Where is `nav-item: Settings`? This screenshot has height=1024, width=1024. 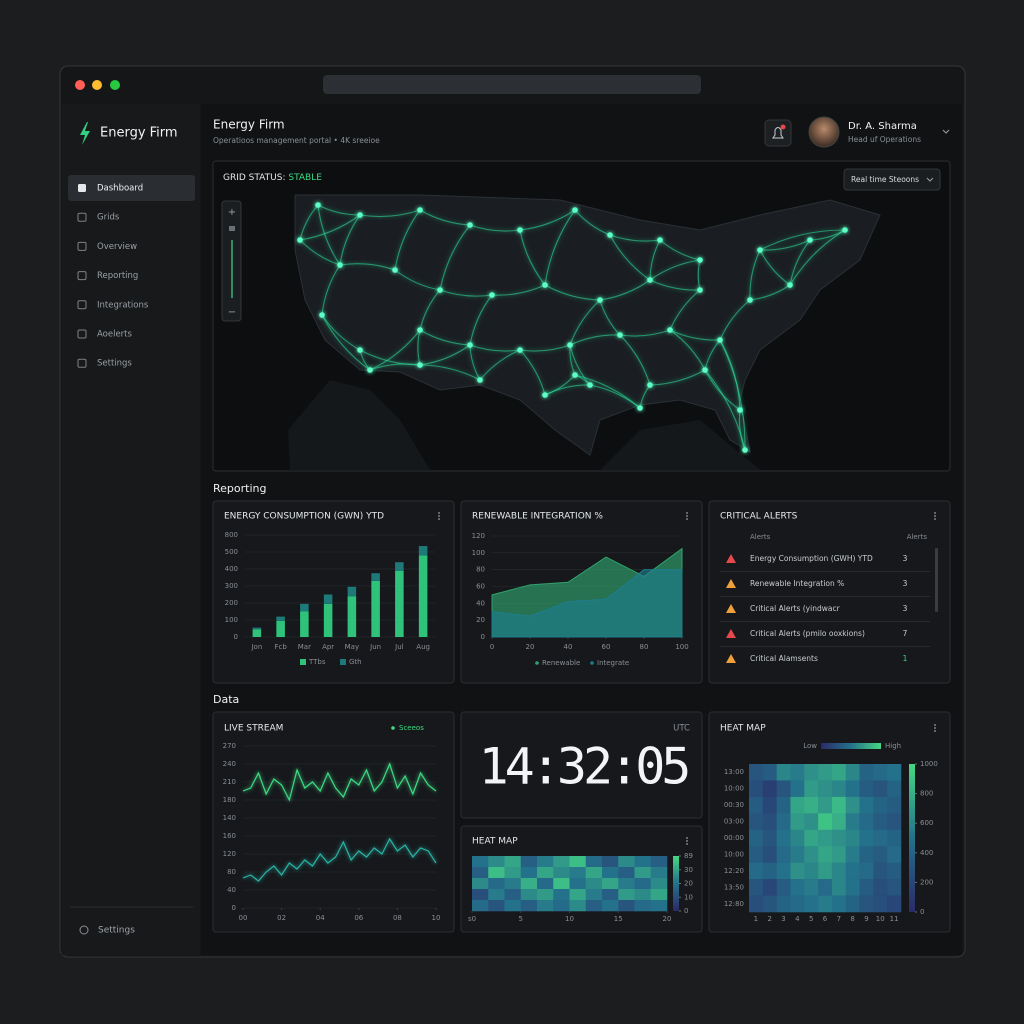
nav-item: Settings is located at coordinates (114, 364).